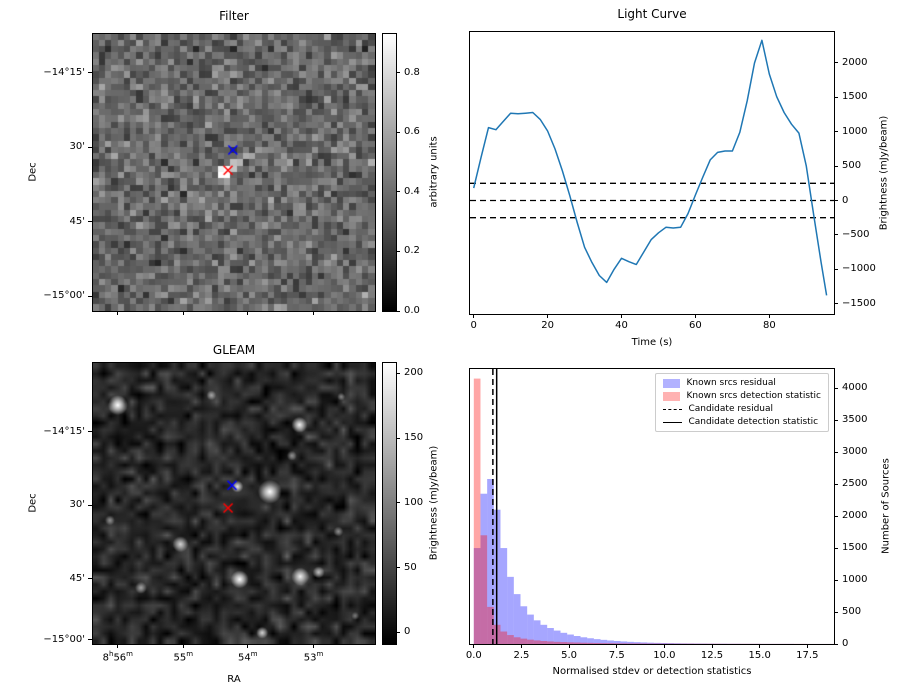 The image size is (916, 699). I want to click on filter-colorbar-label: arbitrary units, so click(434, 172).